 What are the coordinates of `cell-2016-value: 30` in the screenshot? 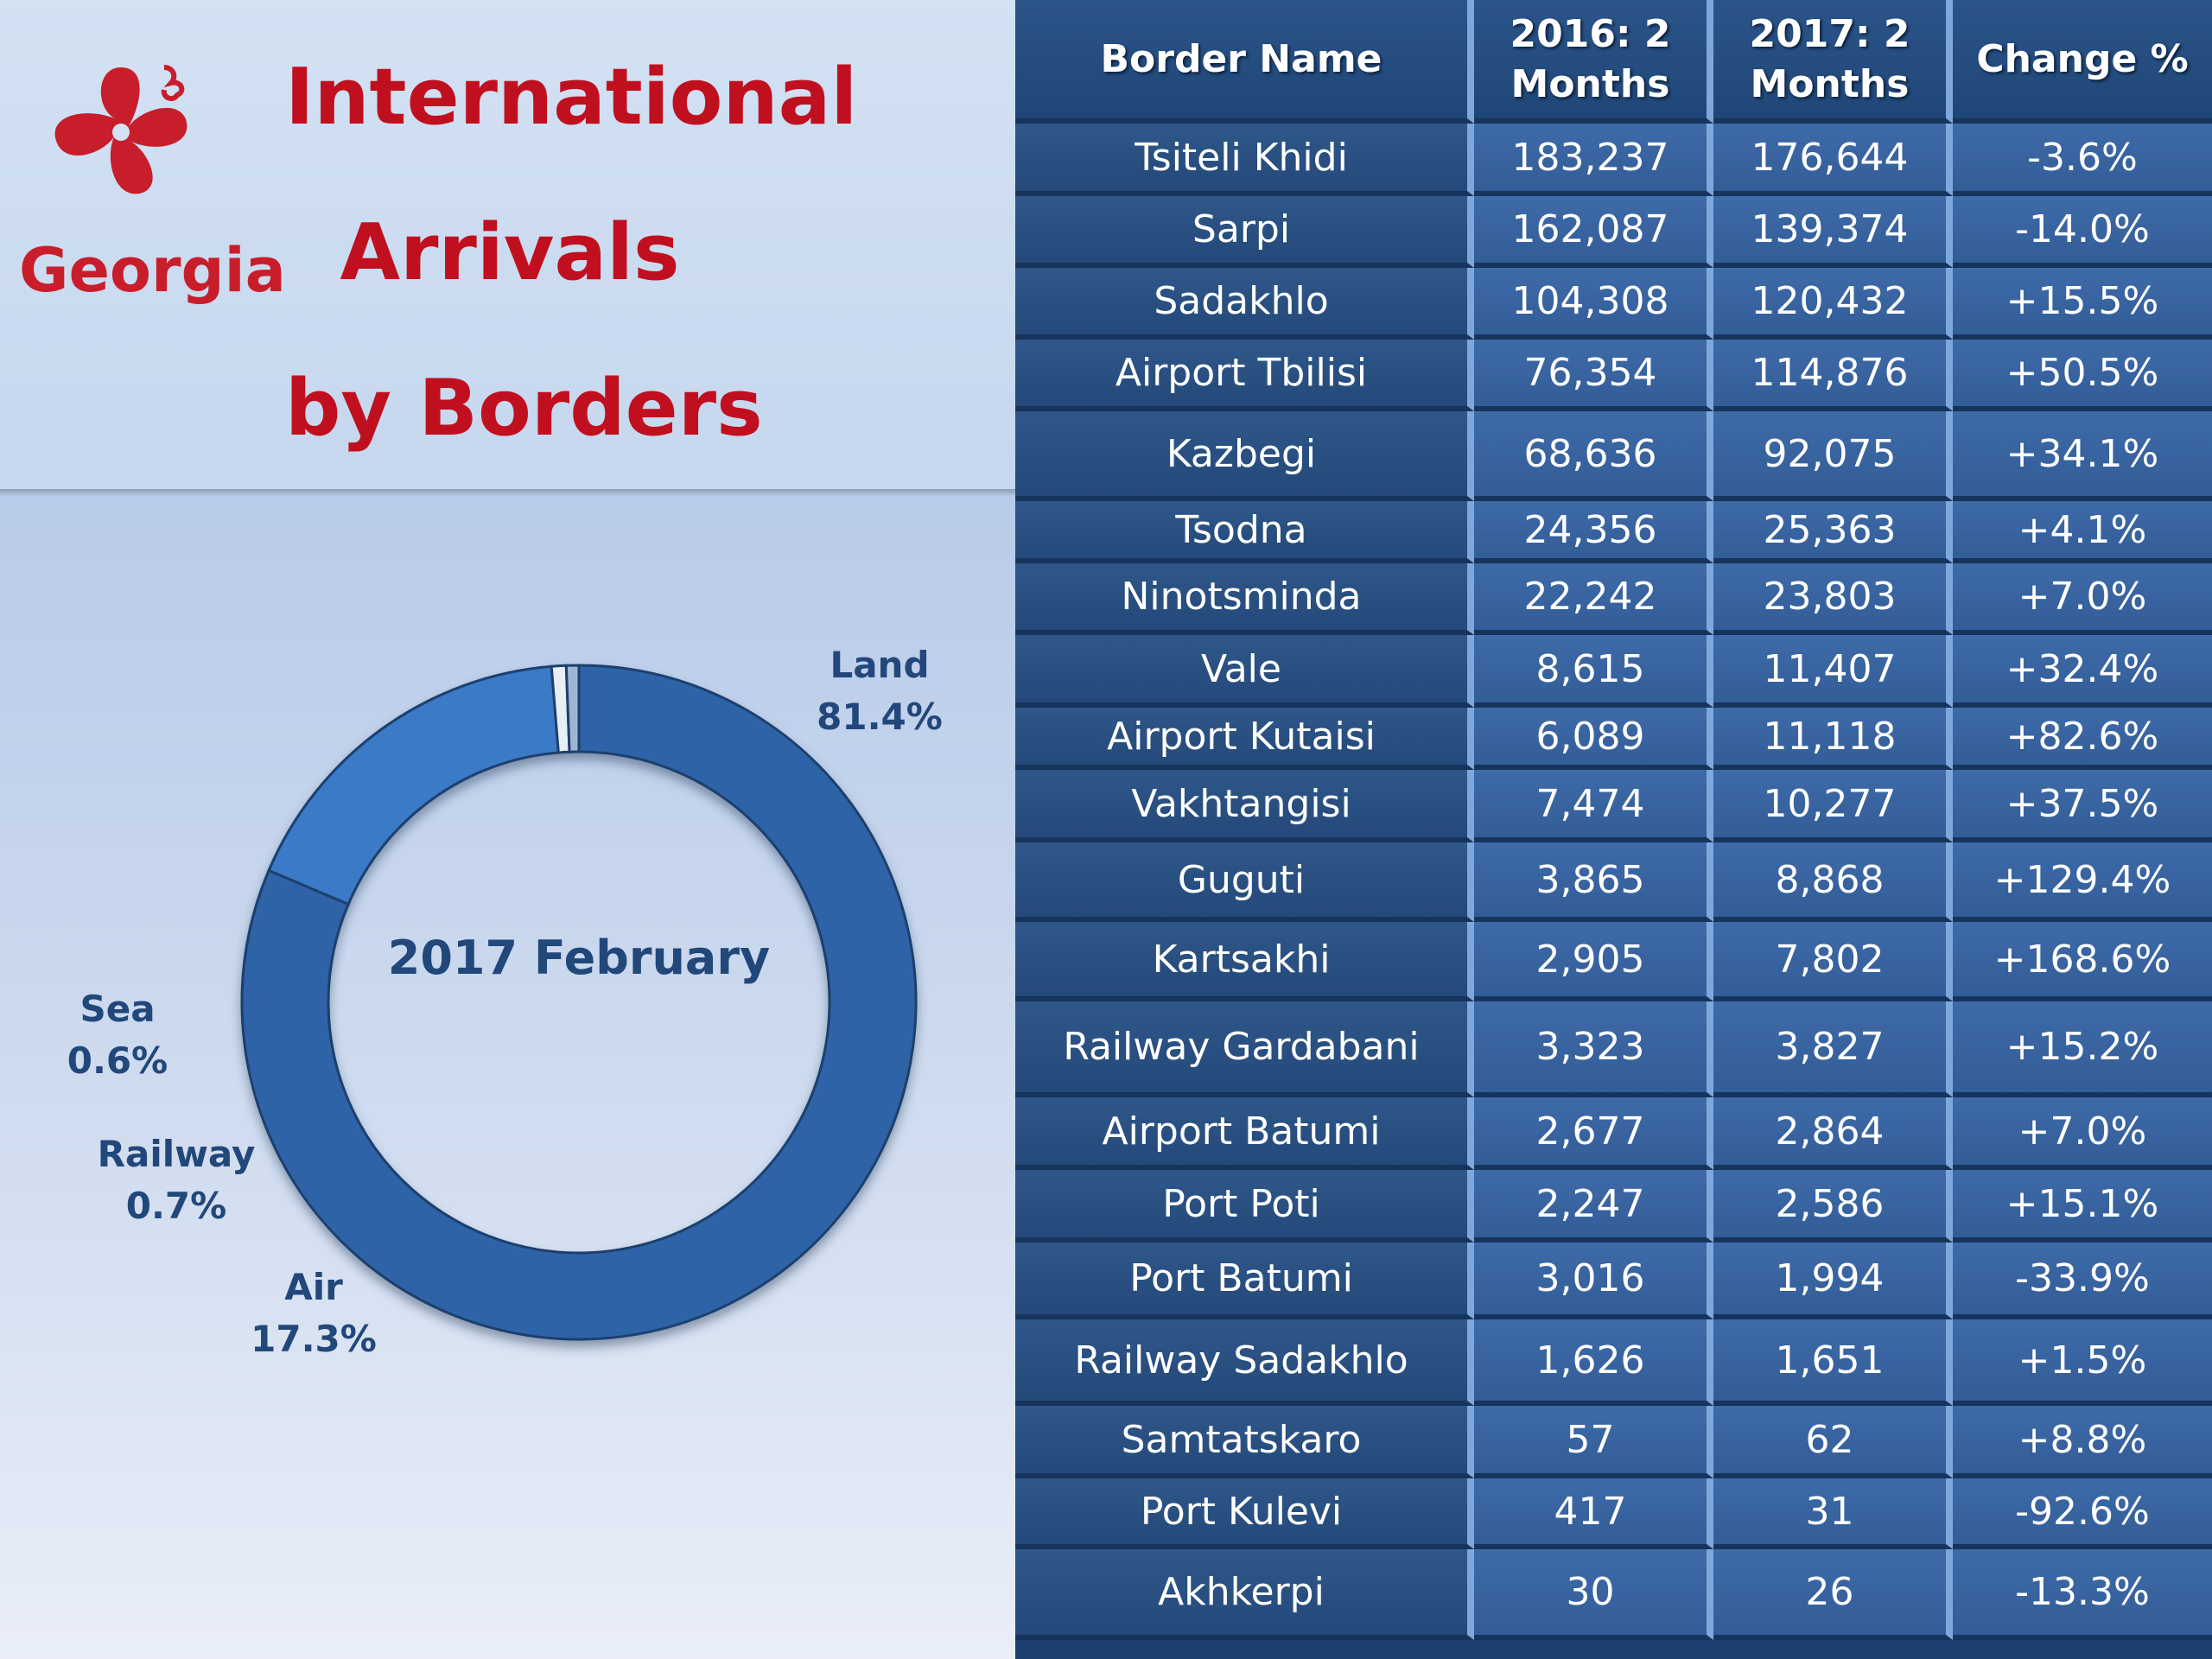 It's located at (1593, 1594).